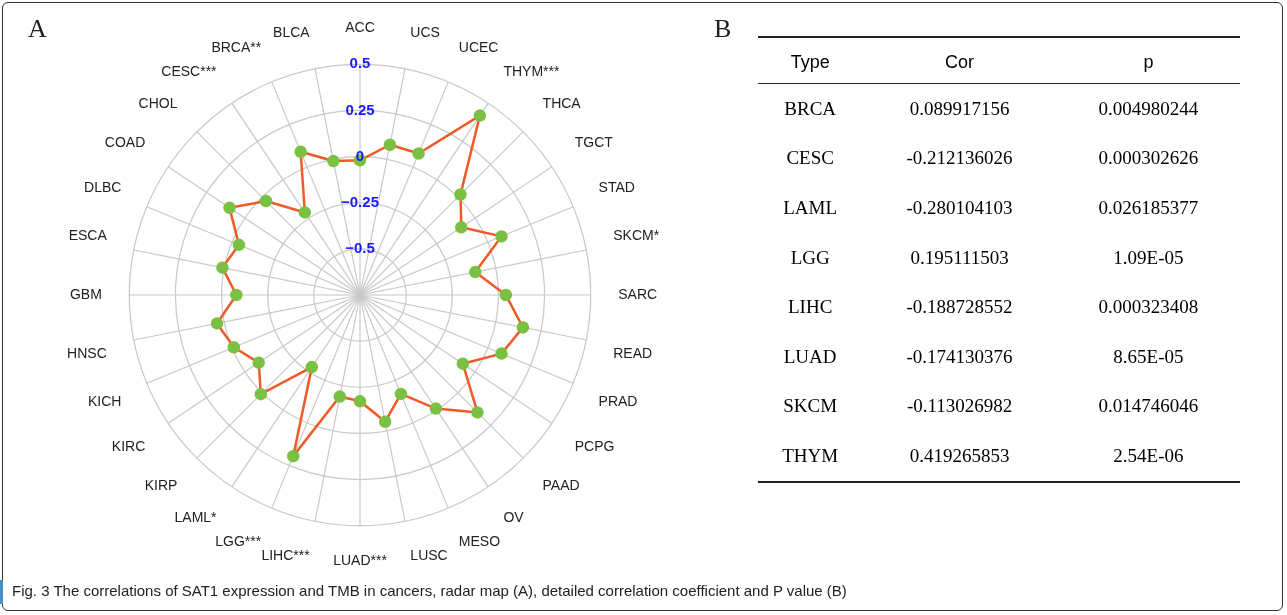  What do you see at coordinates (128, 445) in the screenshot?
I see `spoke-label: KIRC` at bounding box center [128, 445].